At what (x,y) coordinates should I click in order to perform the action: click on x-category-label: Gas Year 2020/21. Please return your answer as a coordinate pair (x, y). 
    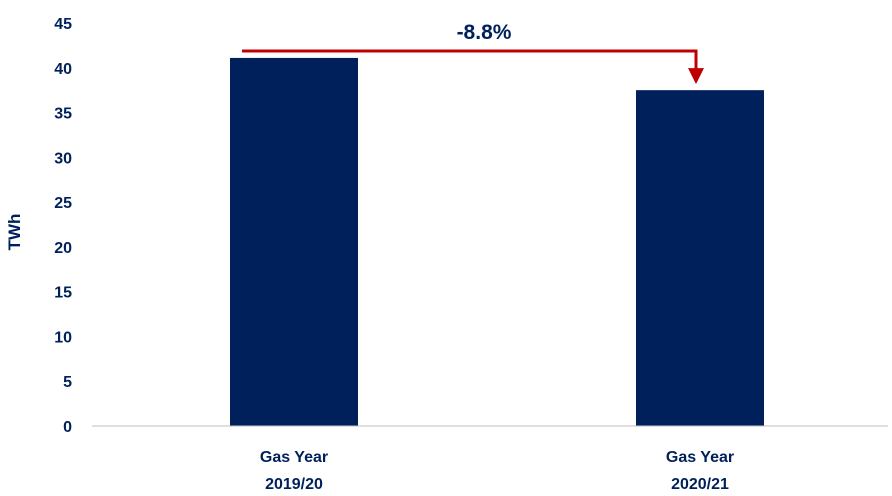
    Looking at the image, I should click on (700, 471).